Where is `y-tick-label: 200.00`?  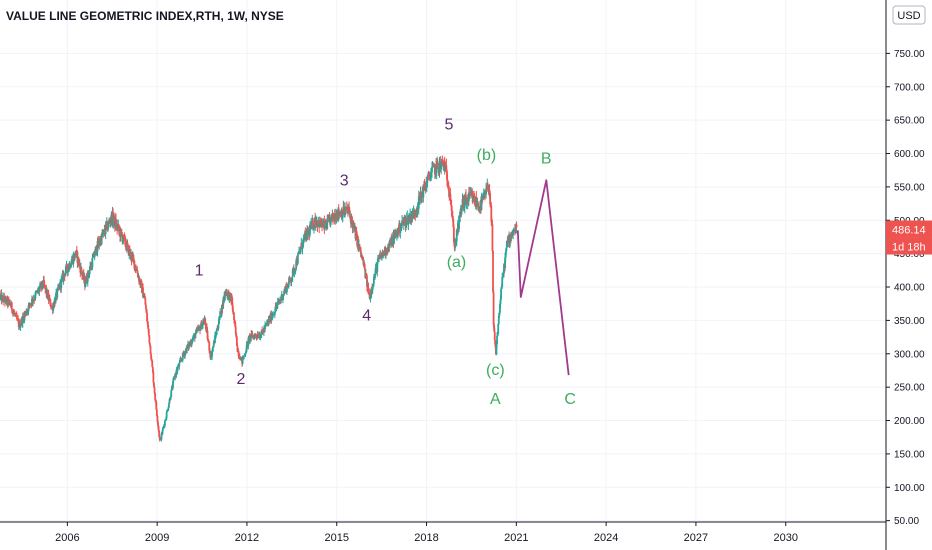 y-tick-label: 200.00 is located at coordinates (909, 421).